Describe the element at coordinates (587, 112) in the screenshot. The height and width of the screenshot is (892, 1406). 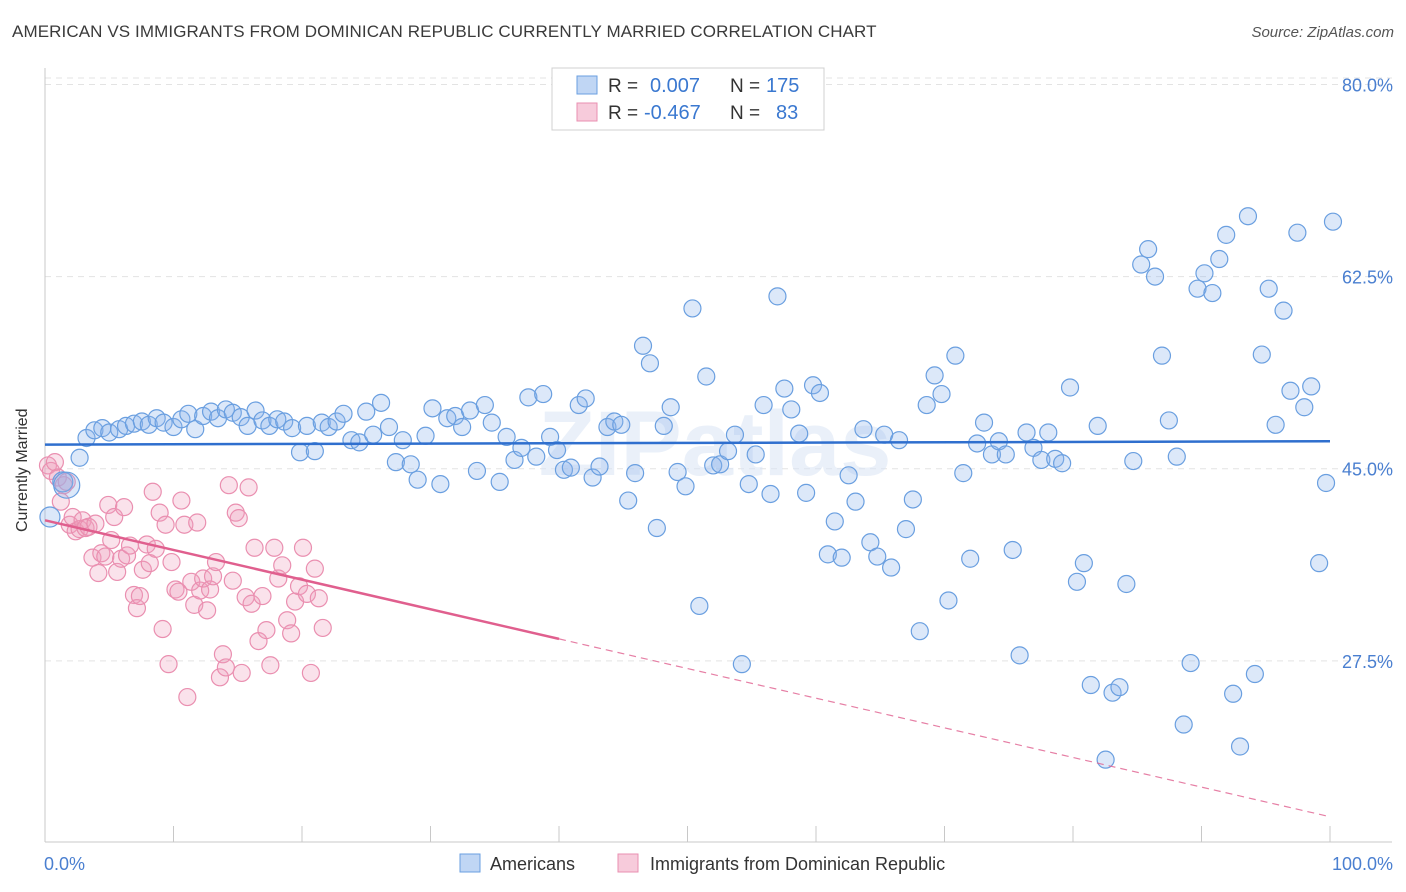
I see `legend-swatch-pink` at that location.